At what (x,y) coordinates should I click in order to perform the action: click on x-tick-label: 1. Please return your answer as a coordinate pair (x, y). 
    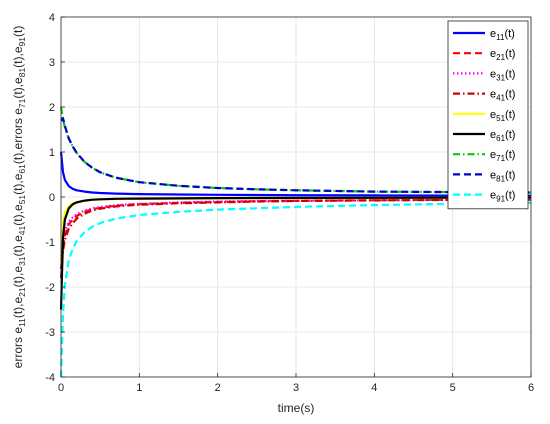
    Looking at the image, I should click on (139, 388).